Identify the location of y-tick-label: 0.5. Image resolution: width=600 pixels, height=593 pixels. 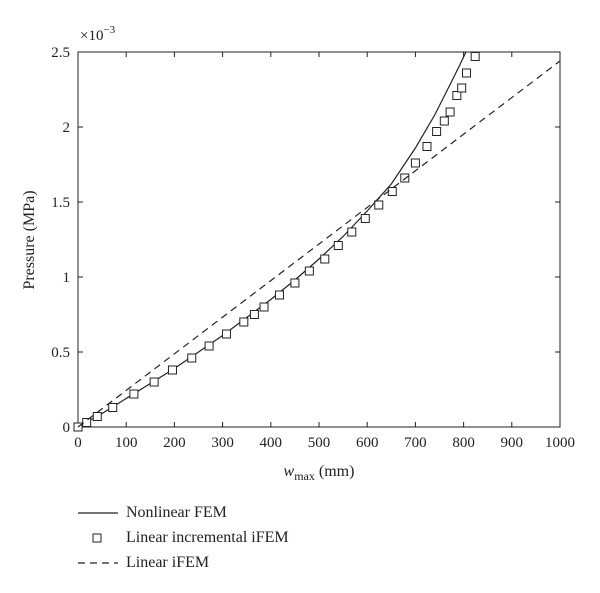
(60, 353).